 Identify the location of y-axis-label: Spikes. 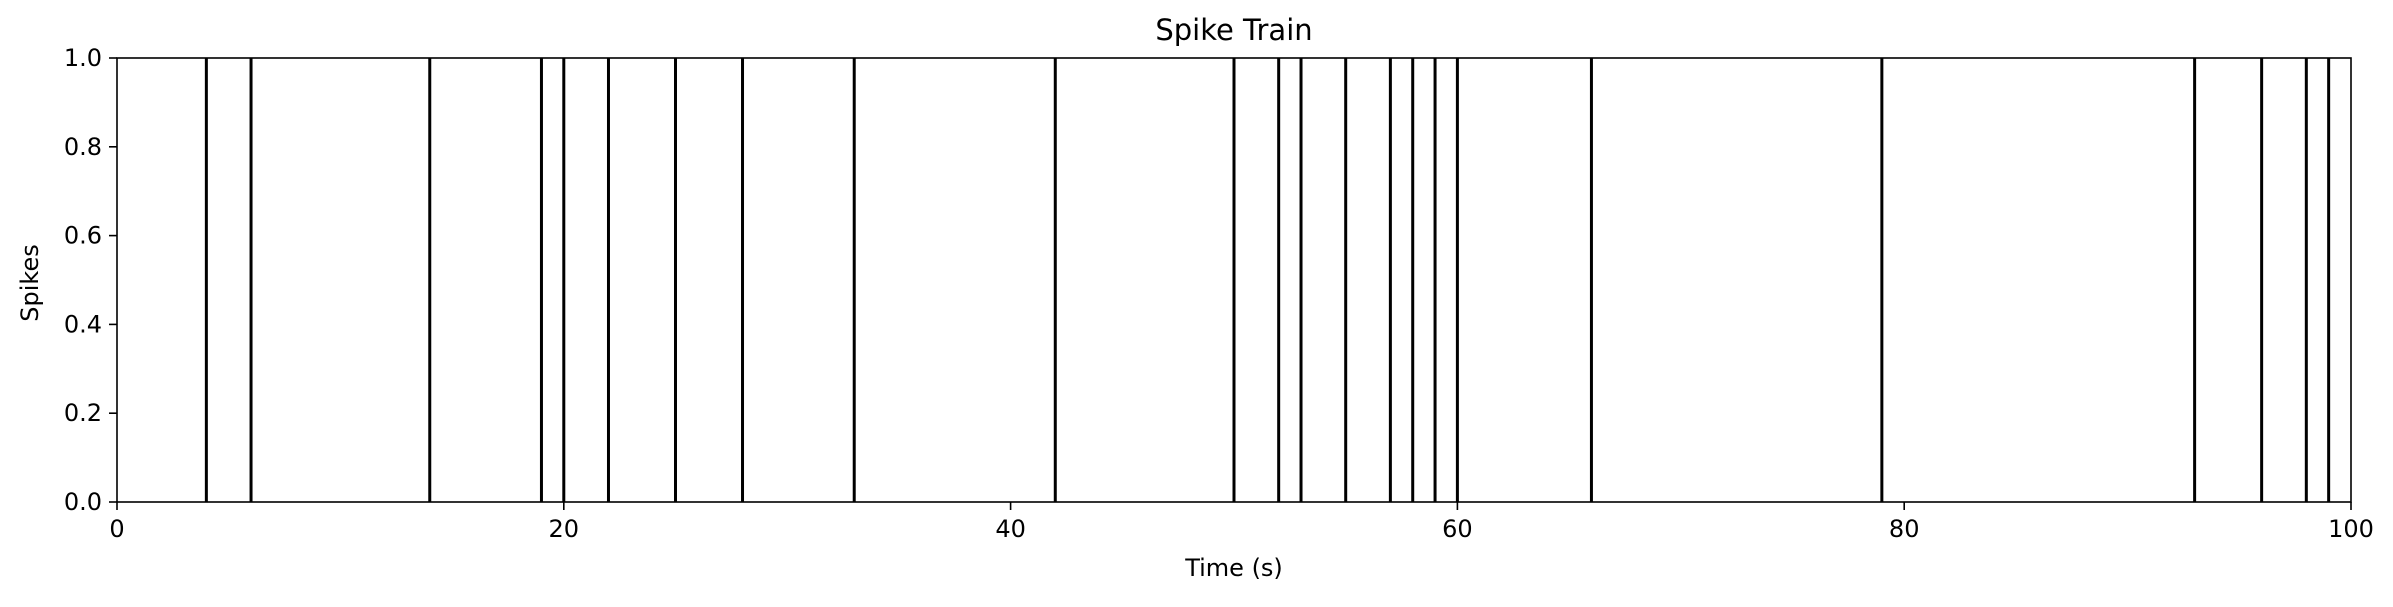
(30, 282).